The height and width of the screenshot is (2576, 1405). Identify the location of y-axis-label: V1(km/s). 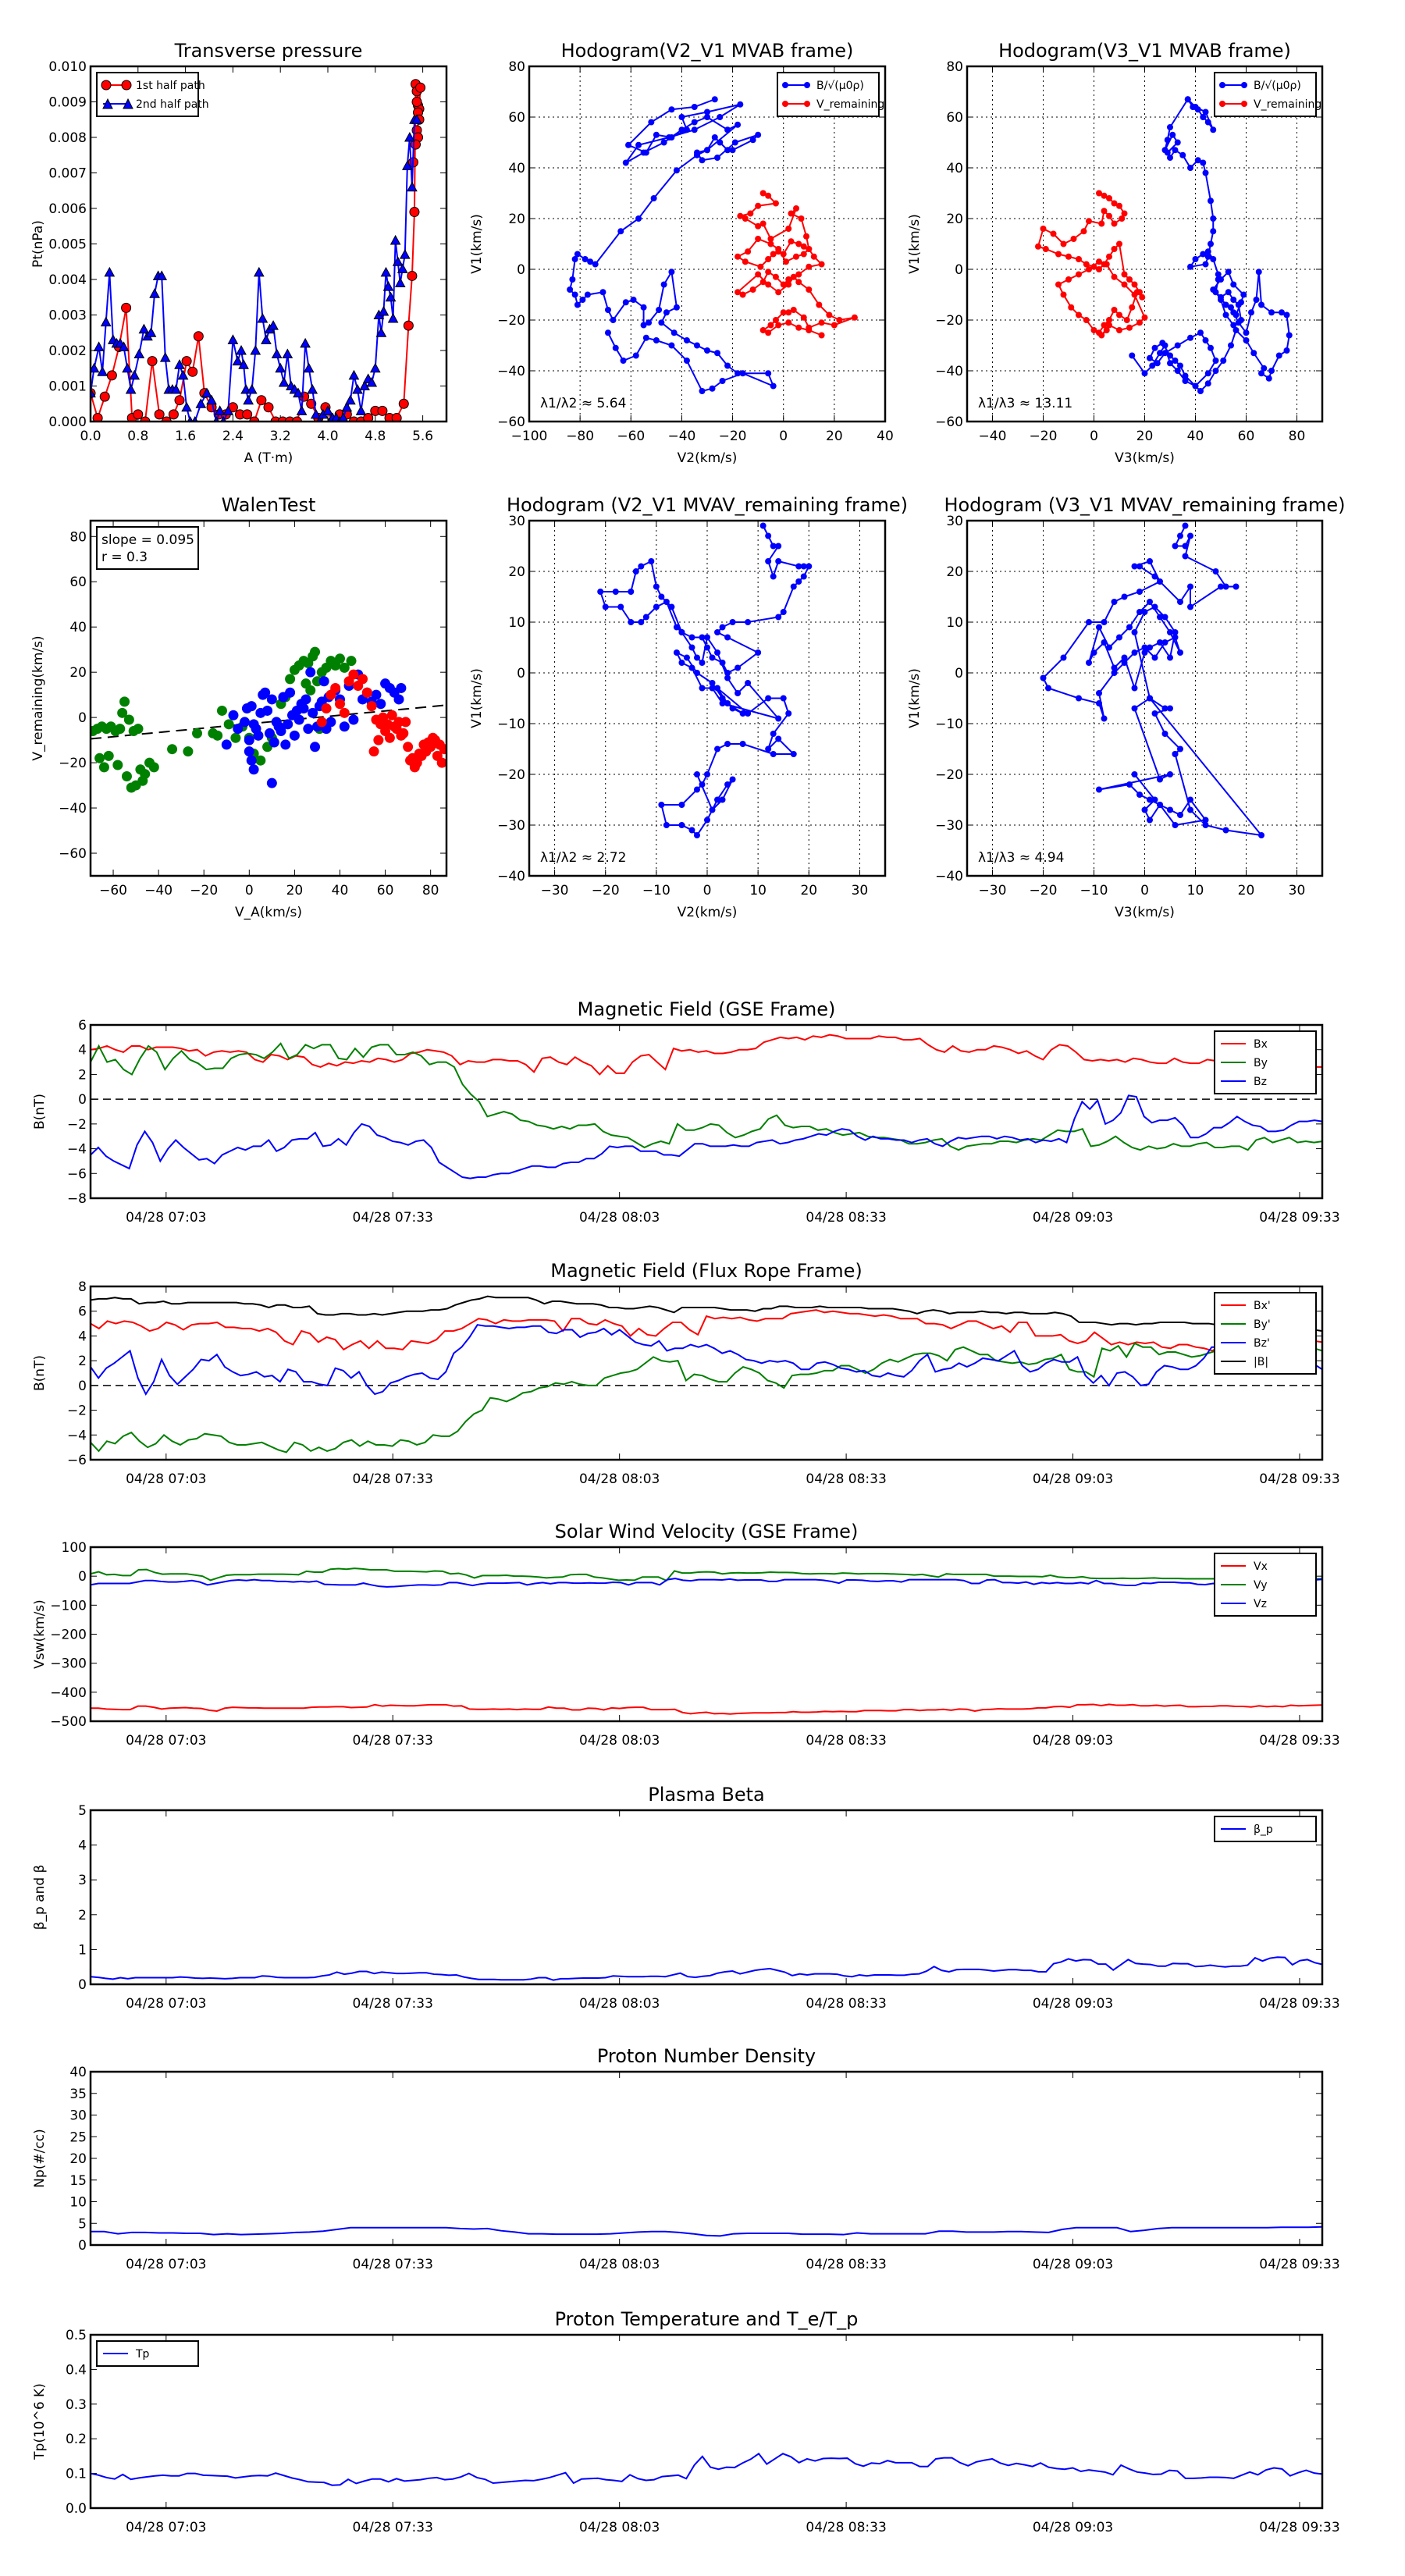
(477, 698).